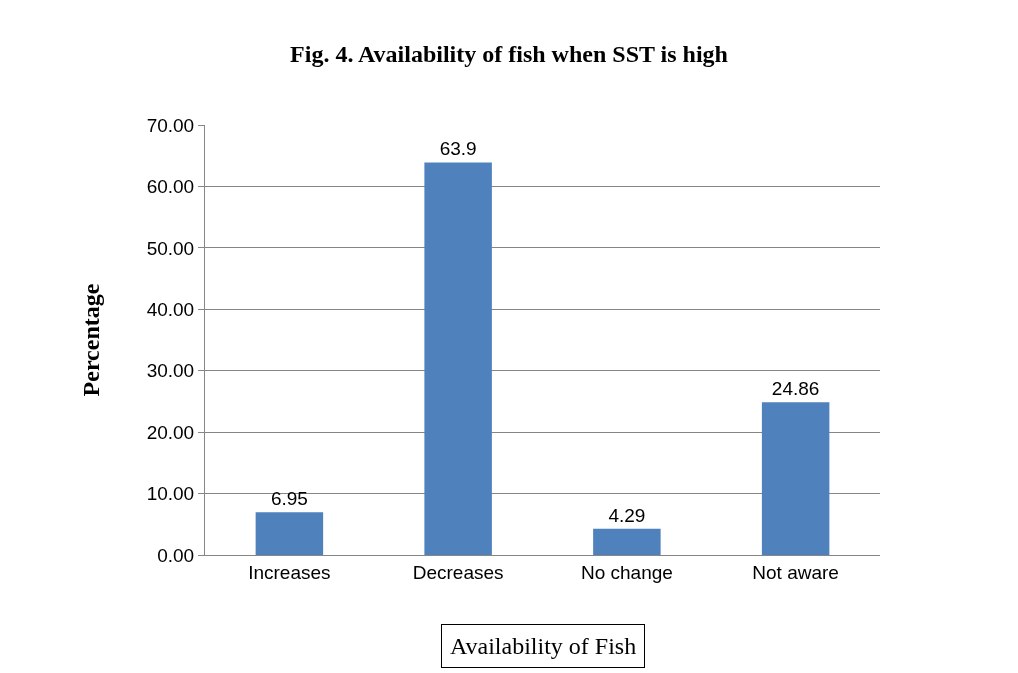 This screenshot has height=673, width=1018. Describe the element at coordinates (289, 572) in the screenshot. I see `x-tick-label: Increases` at that location.